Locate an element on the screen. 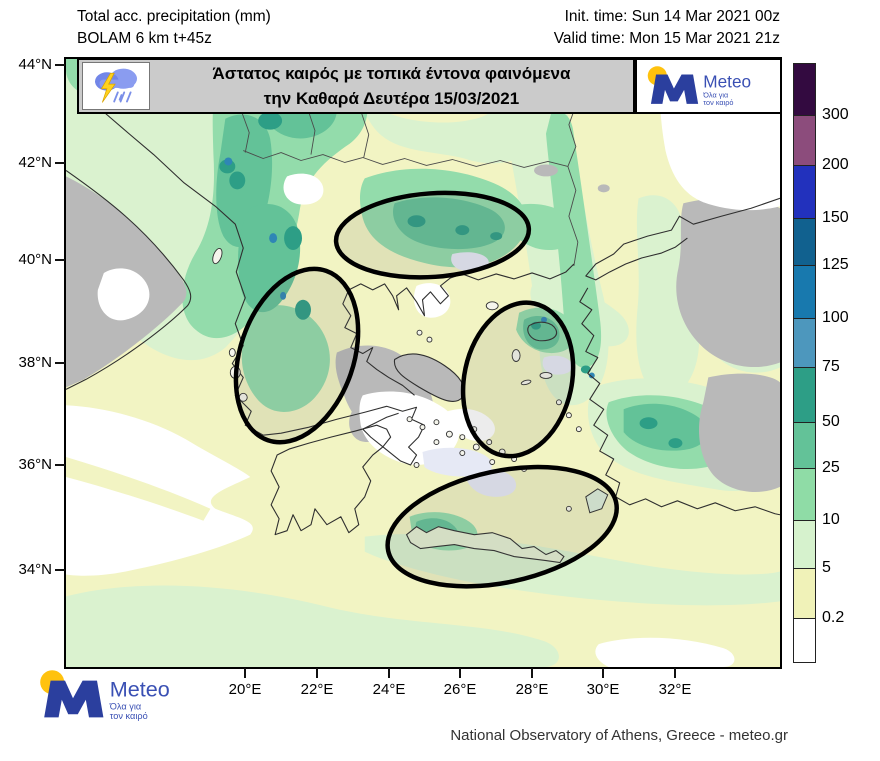  corfu-island is located at coordinates (217, 256).